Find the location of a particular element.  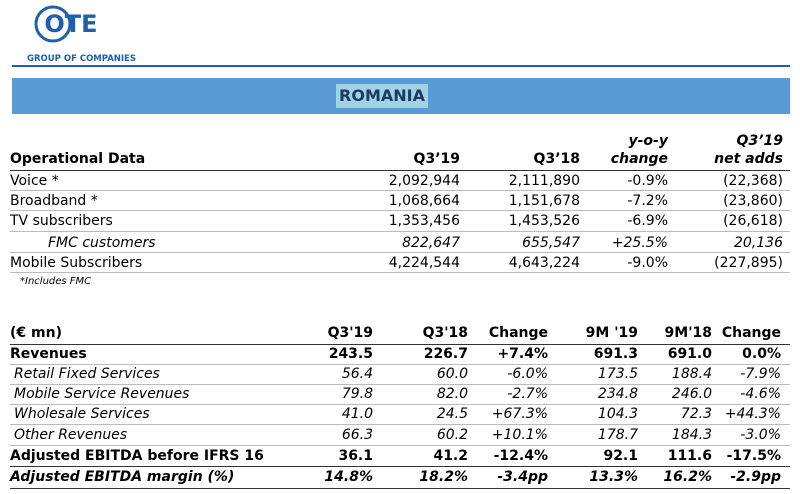

value-cell: 4,643,224 is located at coordinates (544, 263).